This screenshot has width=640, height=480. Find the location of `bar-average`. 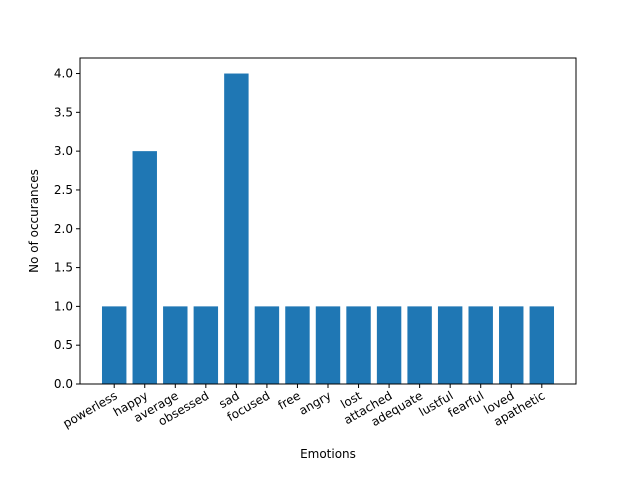

bar-average is located at coordinates (175, 345).